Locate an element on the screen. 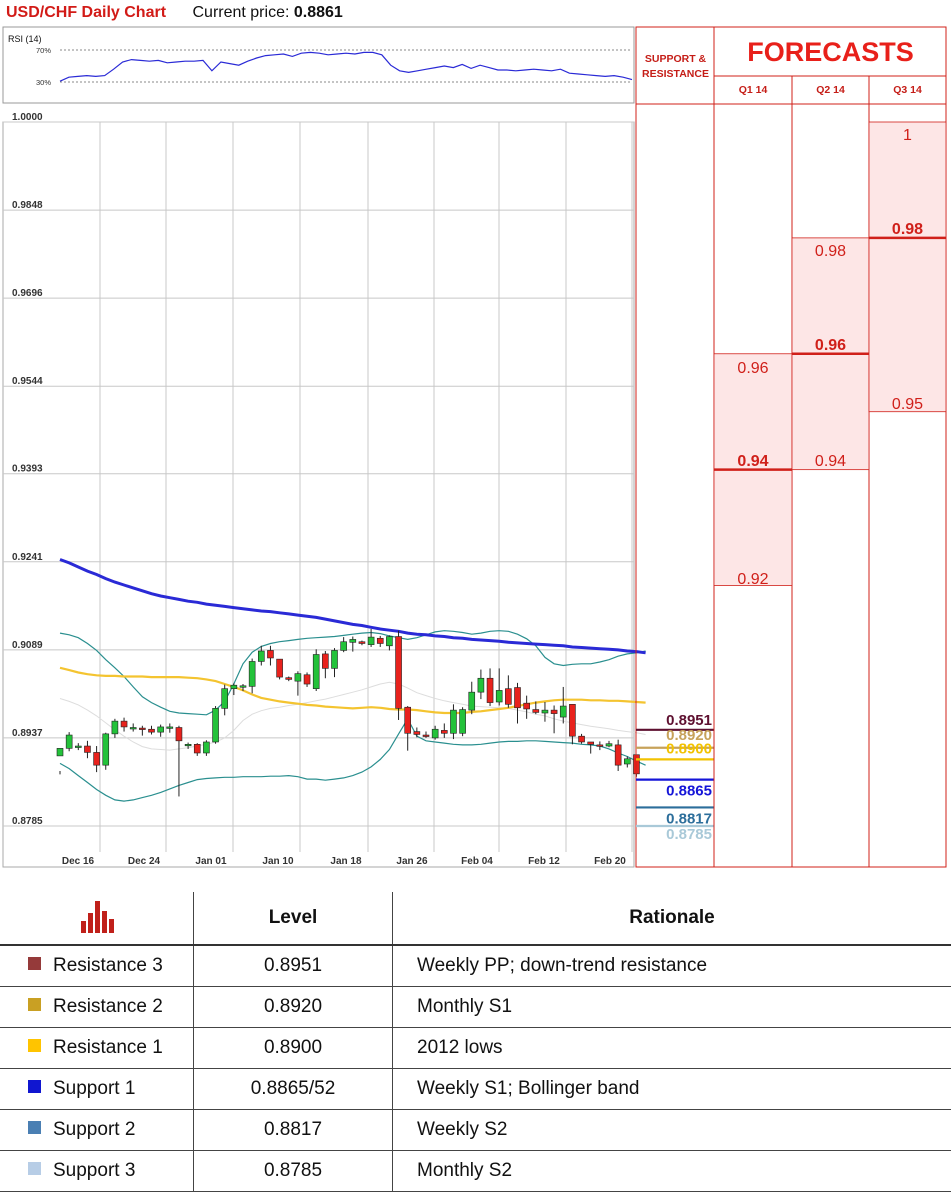  sr-title: SUPPORT & RESISTANCE is located at coordinates (675, 67).